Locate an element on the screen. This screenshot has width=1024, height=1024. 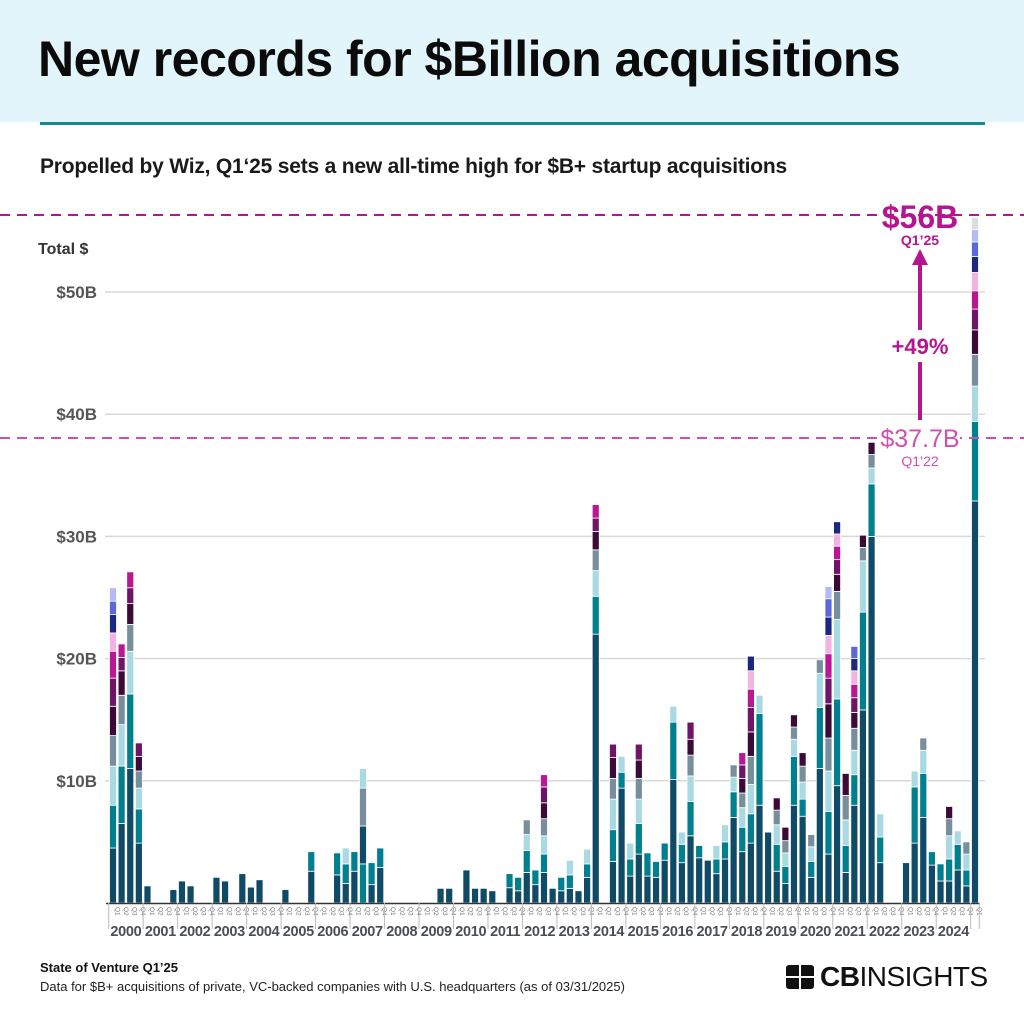
y-axis-title: Total $ is located at coordinates (63, 249).